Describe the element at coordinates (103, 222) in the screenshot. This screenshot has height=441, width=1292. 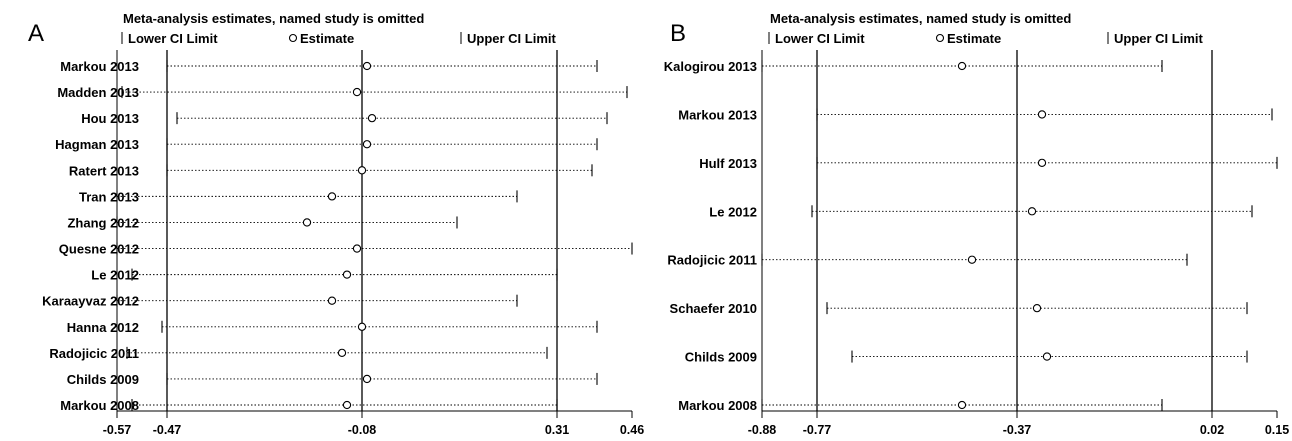
I see `study-label: Zhang 2012` at that location.